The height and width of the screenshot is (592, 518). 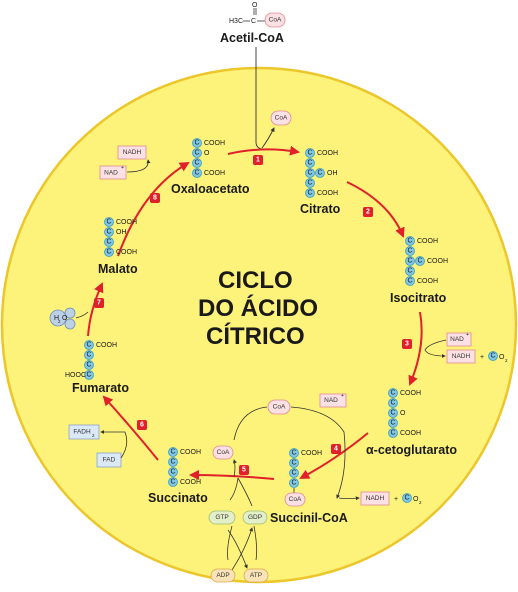 What do you see at coordinates (293, 483) in the screenshot?
I see `suc-coa-c4: C` at bounding box center [293, 483].